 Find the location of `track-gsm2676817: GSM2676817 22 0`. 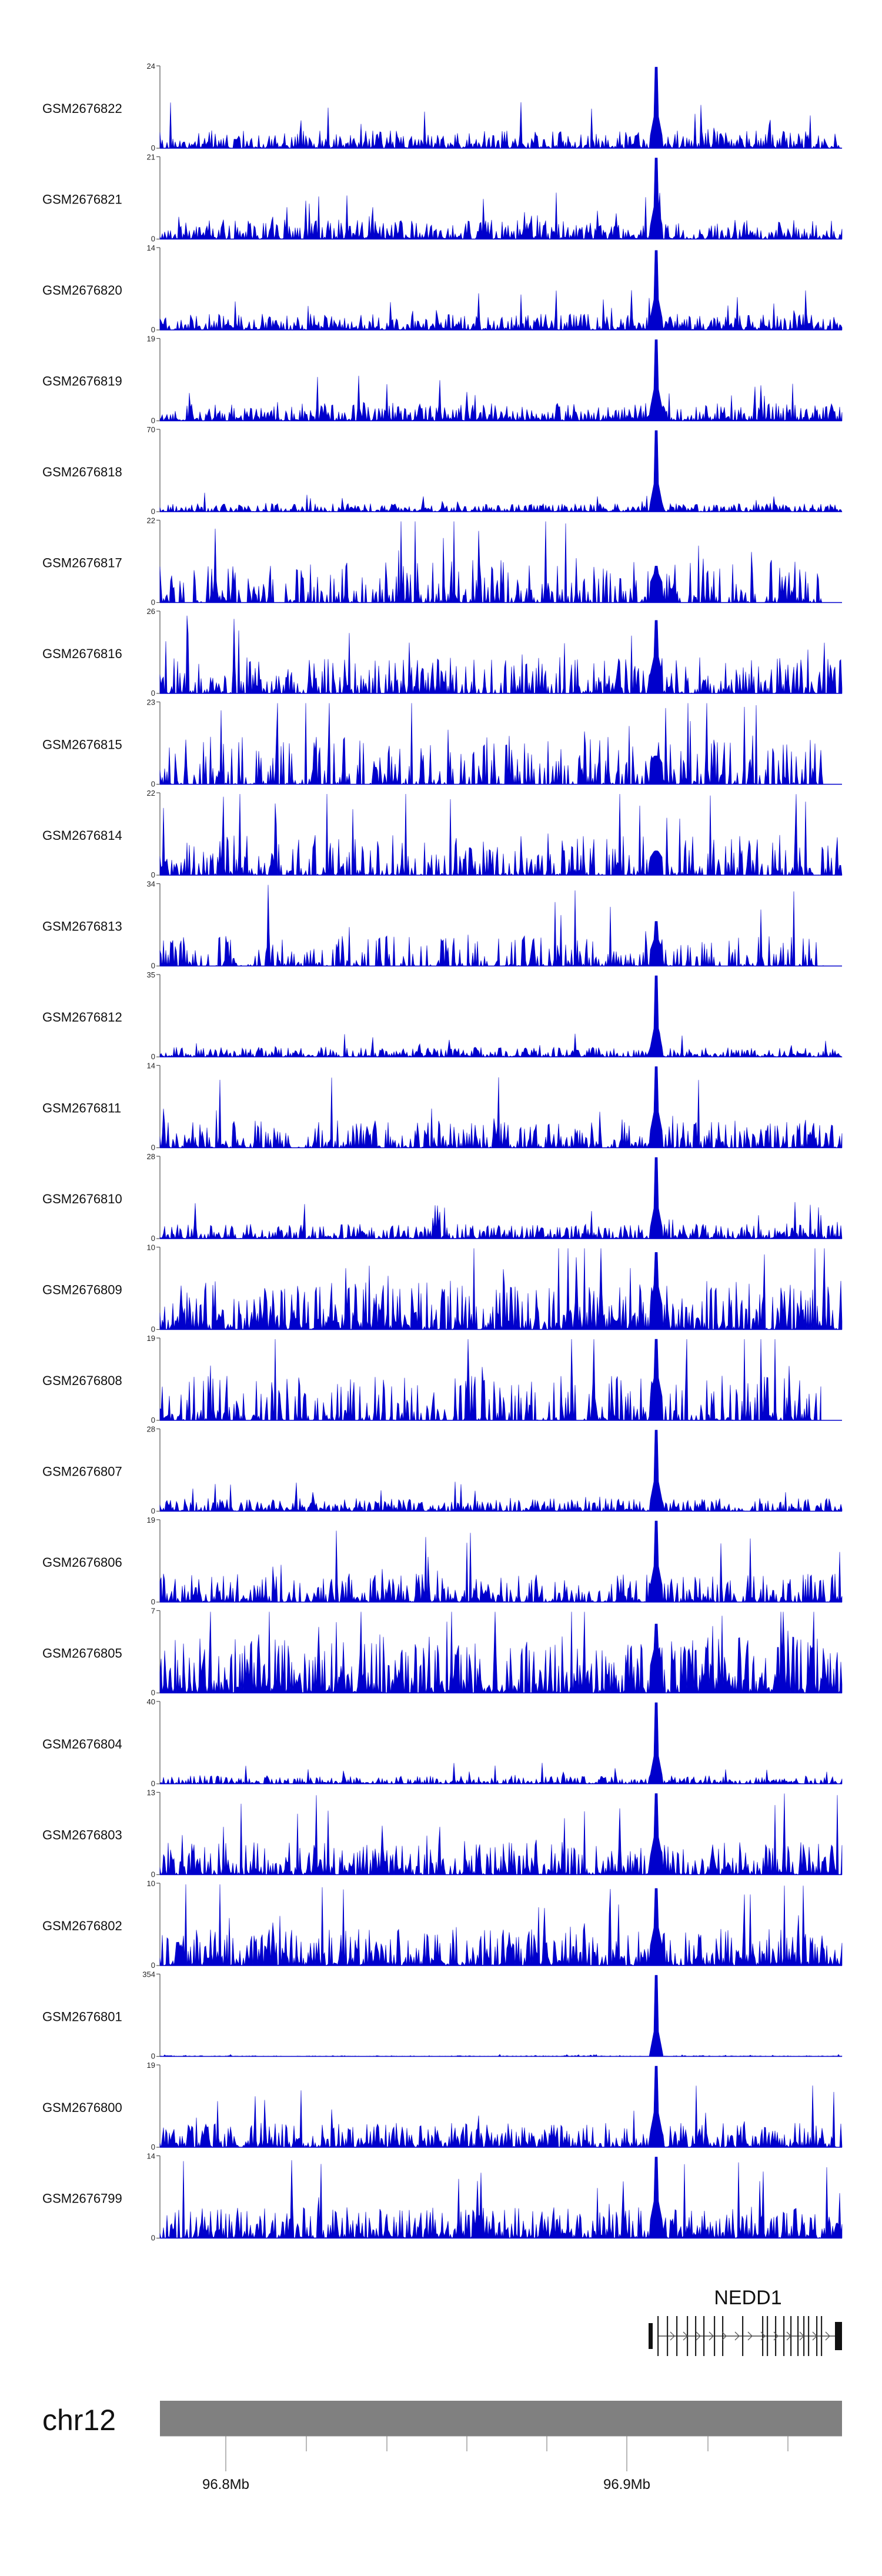

track-gsm2676817: GSM2676817 22 0 is located at coordinates (442, 561).